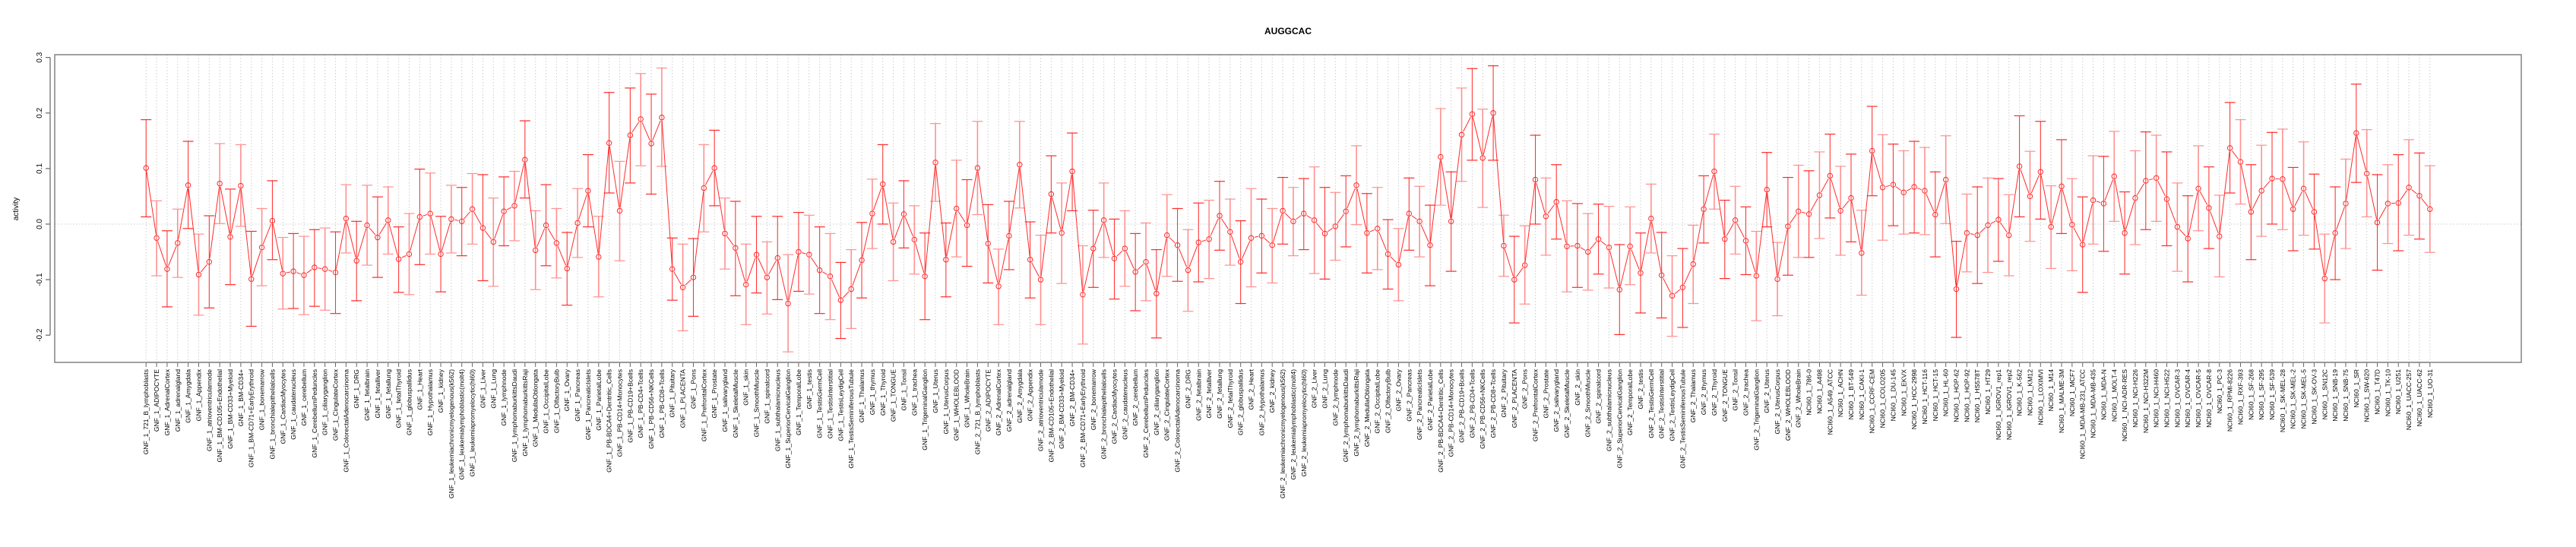 The height and width of the screenshot is (547, 2576). What do you see at coordinates (1261, 402) in the screenshot?
I see `x-tick-label: GNF_2_Hypothalamus` at bounding box center [1261, 402].